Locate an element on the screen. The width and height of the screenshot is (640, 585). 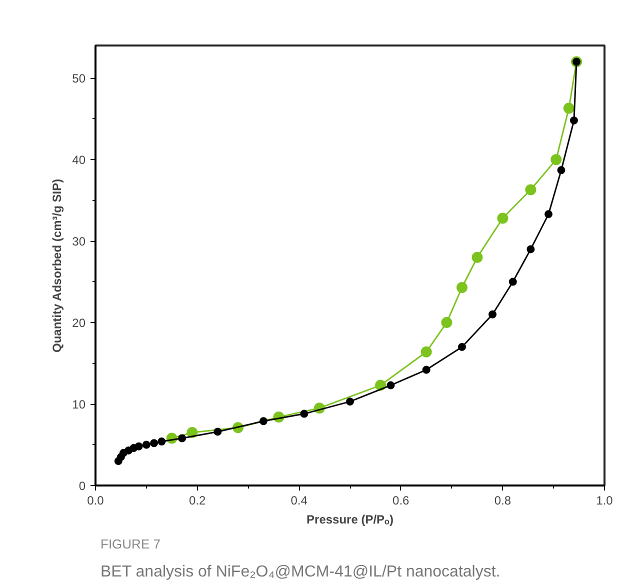
y-tick-label: 20 is located at coordinates (79, 323).